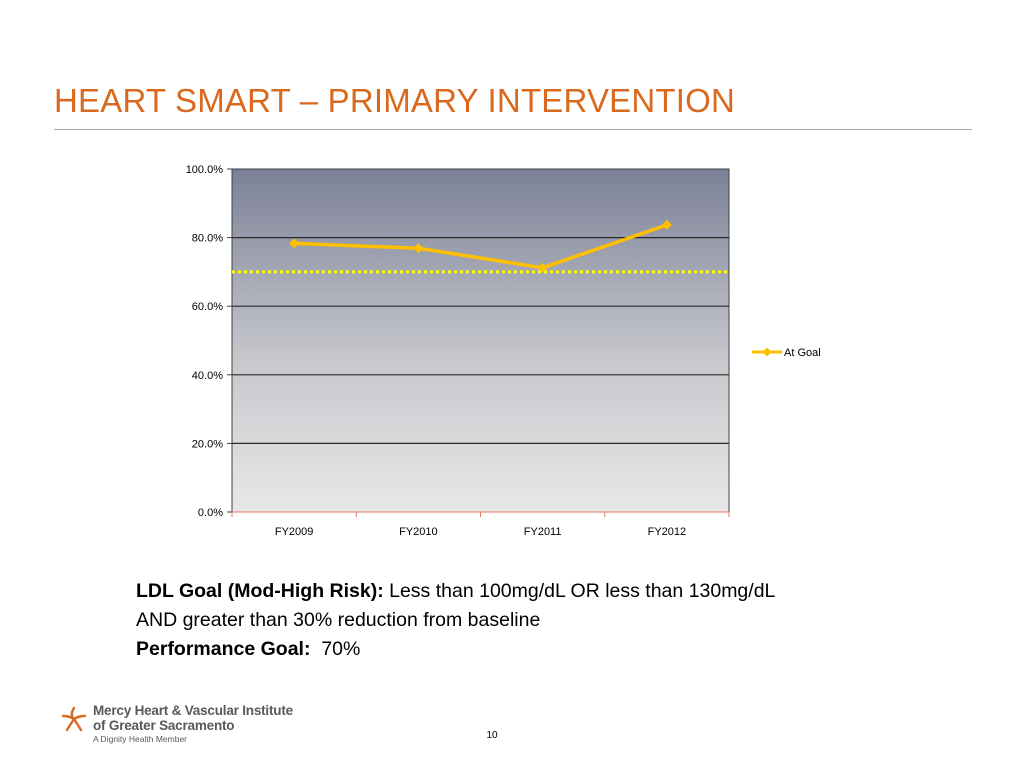 The height and width of the screenshot is (768, 1024). Describe the element at coordinates (395, 100) in the screenshot. I see `slide-title: HEART SMART – PRIMARY INTERVENTION` at that location.